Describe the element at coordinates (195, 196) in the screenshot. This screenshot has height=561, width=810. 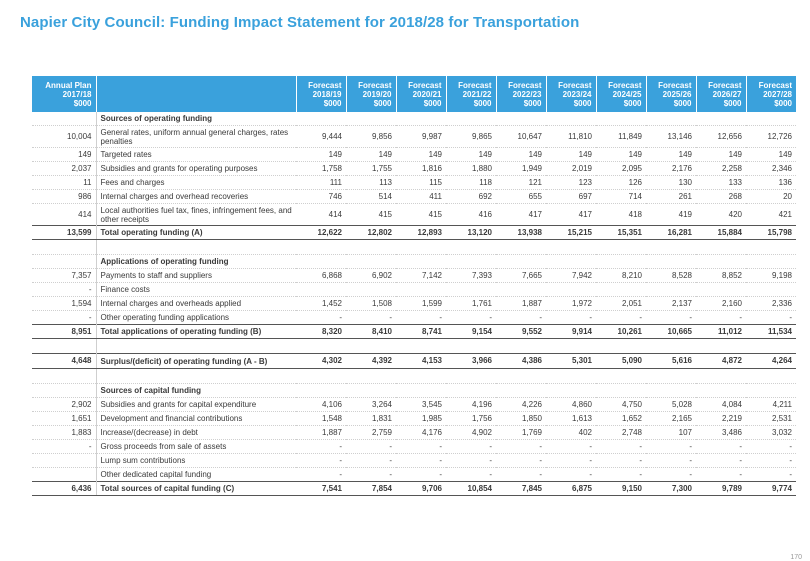
I see `row-label: Internal charges and overhead recoveries` at that location.